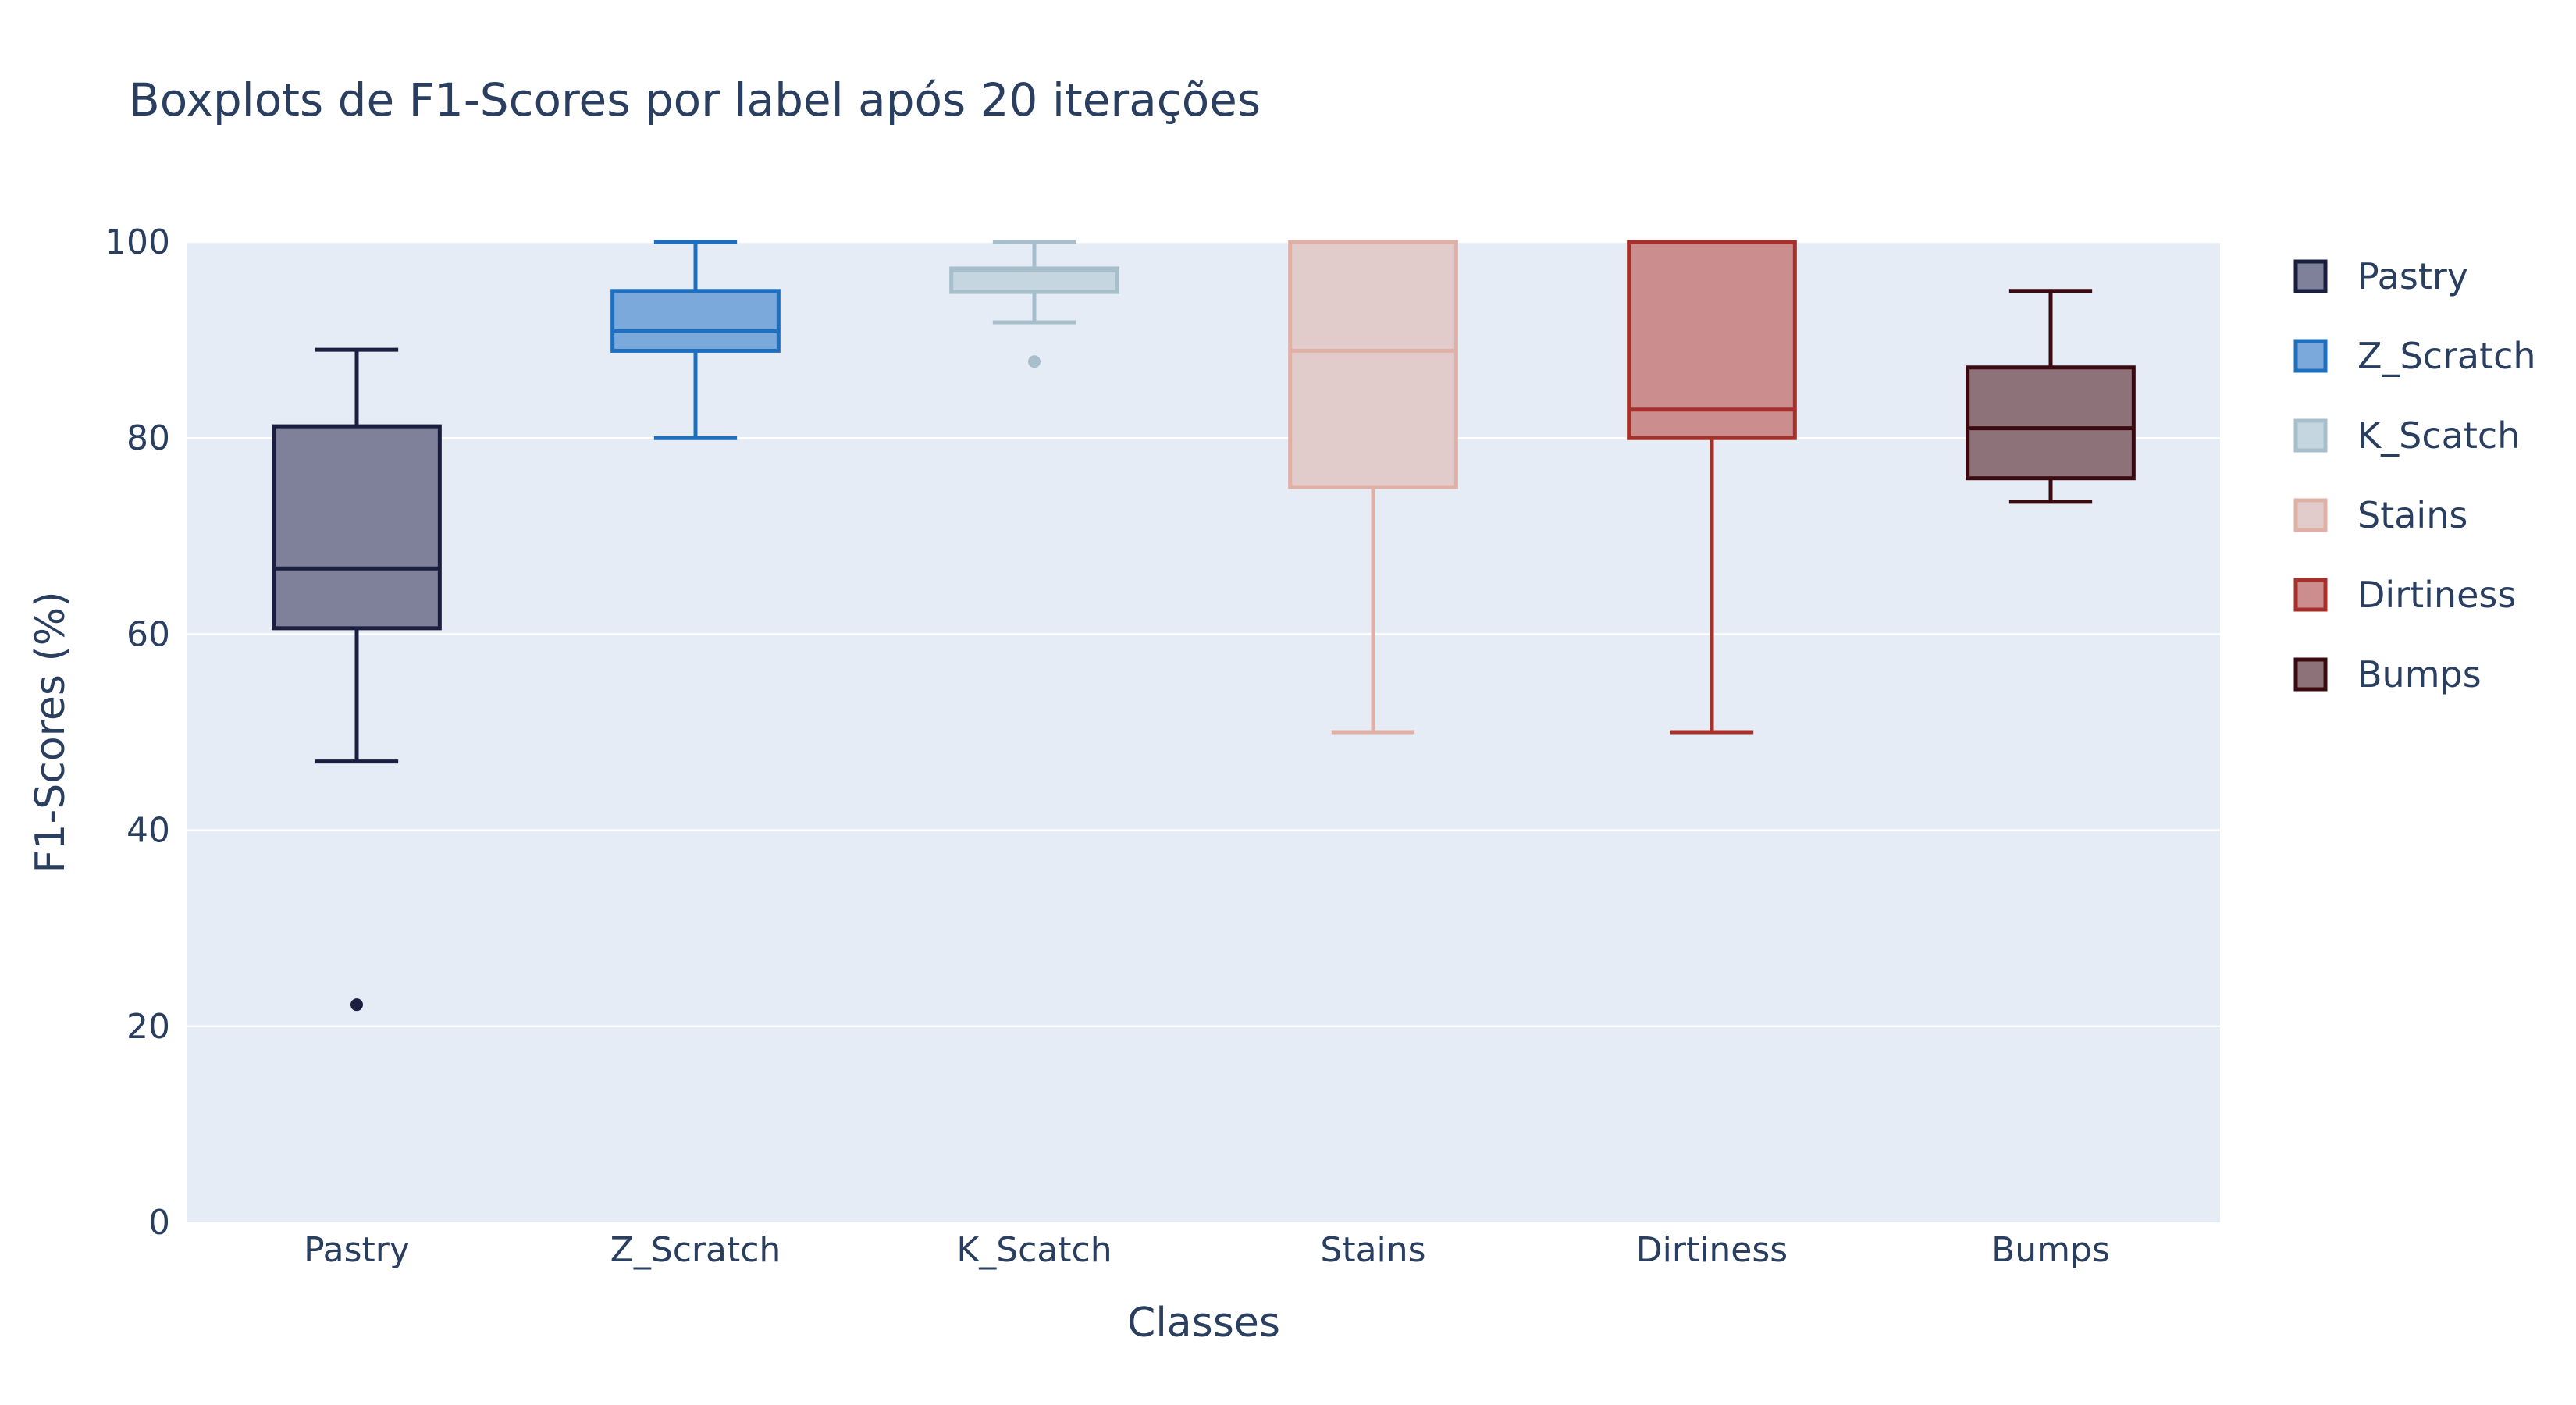 The image size is (2576, 1405). I want to click on legend-item-bumps: Bumps, so click(2387, 674).